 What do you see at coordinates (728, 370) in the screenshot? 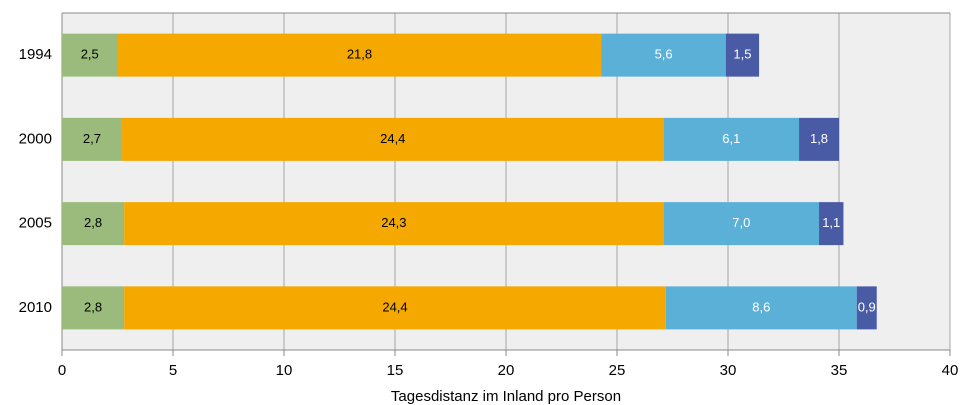
I see `x-tick-label: 30` at bounding box center [728, 370].